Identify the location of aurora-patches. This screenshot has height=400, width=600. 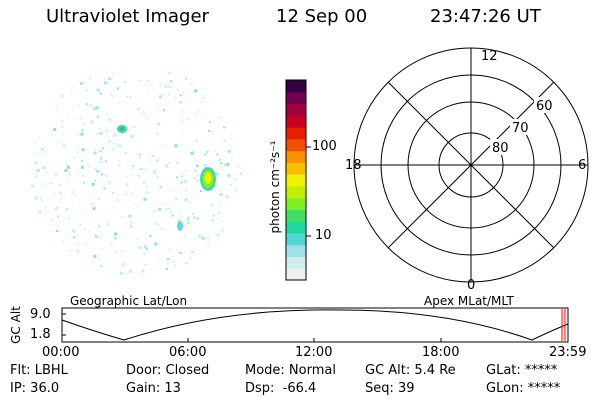
(166, 178).